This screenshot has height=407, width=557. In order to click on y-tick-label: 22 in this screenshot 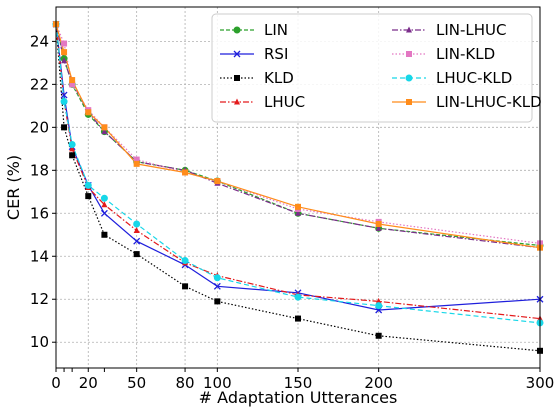, I will do `click(39, 84)`.